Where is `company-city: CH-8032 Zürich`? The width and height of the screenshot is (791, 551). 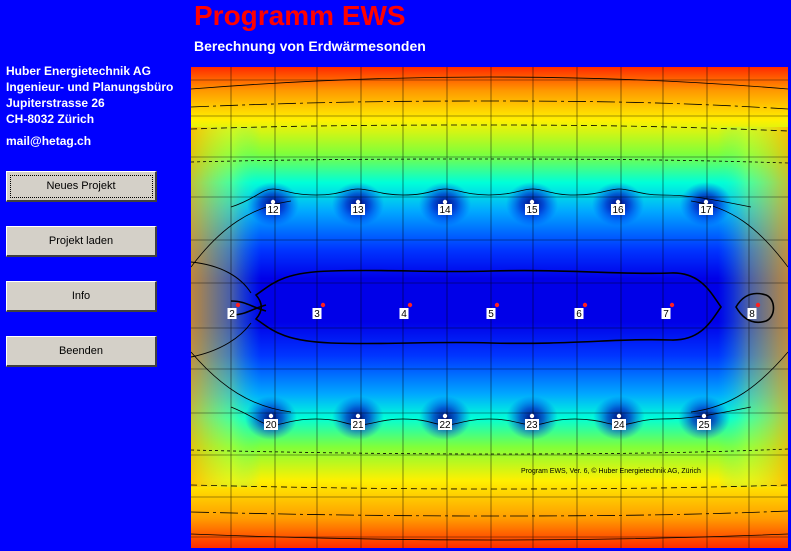 company-city: CH-8032 Zürich is located at coordinates (50, 119).